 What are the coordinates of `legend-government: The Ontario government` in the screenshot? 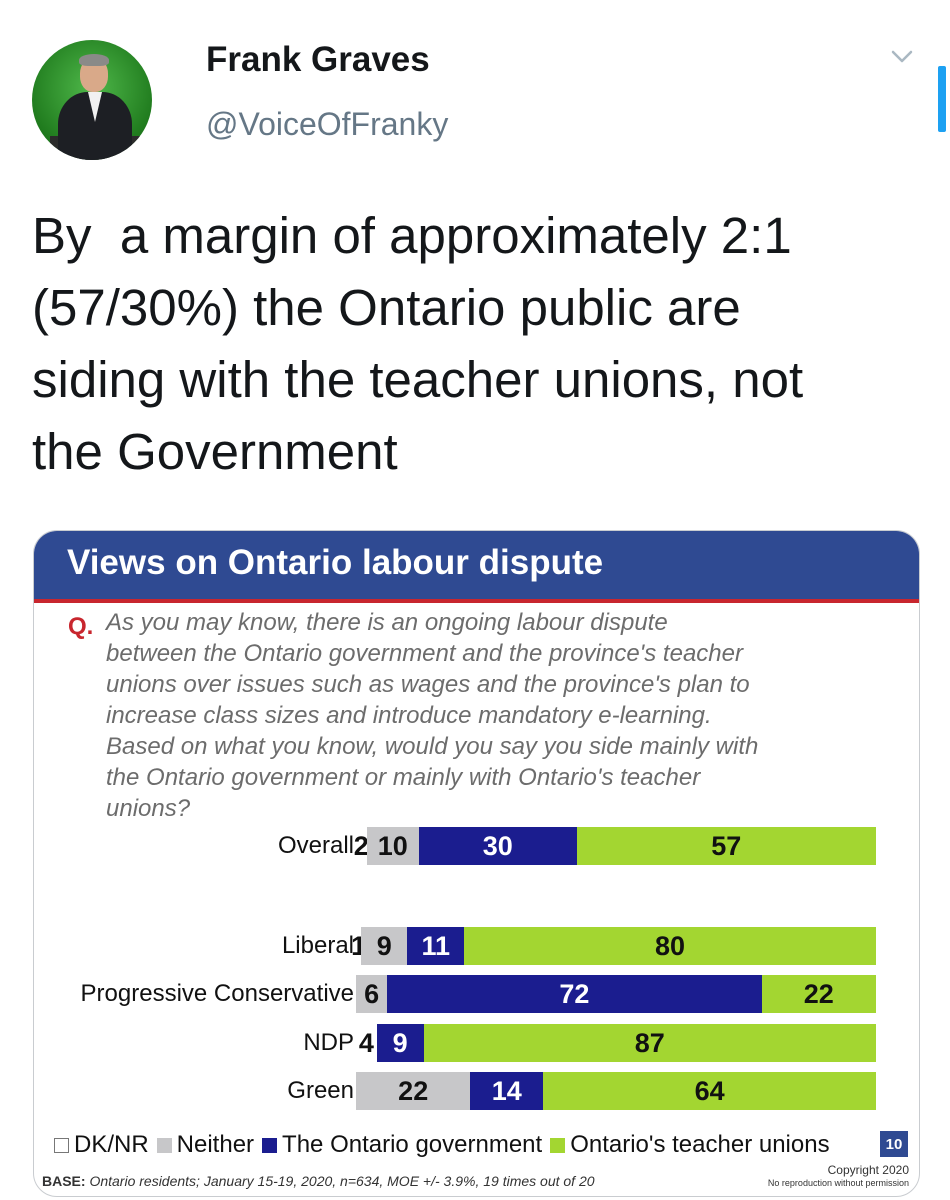 It's located at (402, 1145).